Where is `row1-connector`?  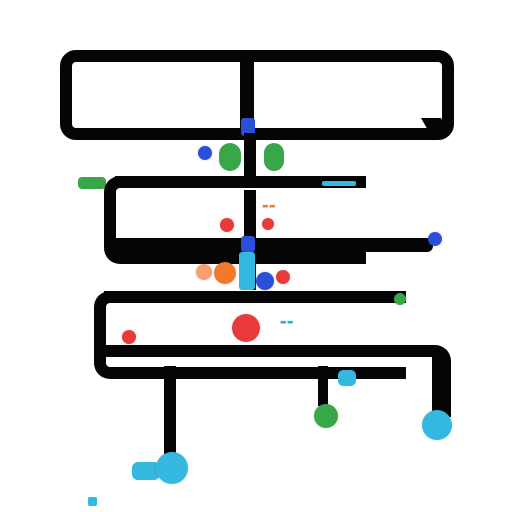 row1-connector is located at coordinates (250, 155).